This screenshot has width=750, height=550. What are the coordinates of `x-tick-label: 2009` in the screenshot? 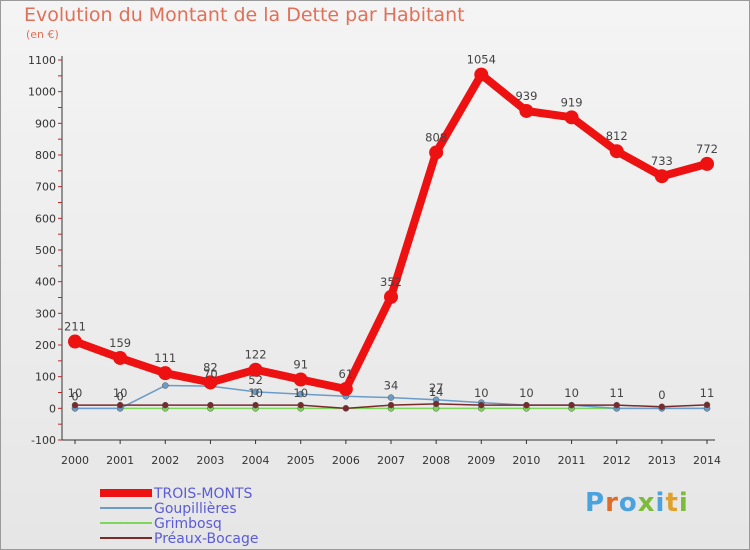 It's located at (481, 460).